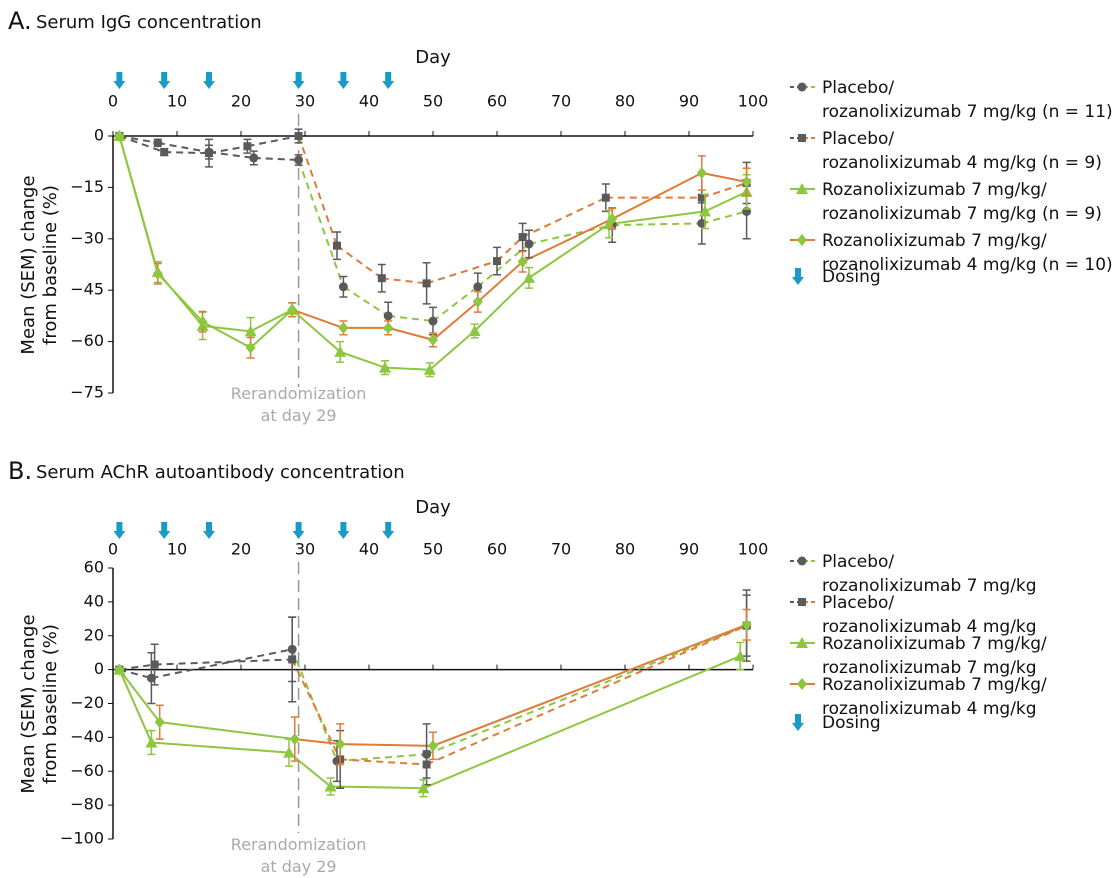 The height and width of the screenshot is (878, 1113). I want to click on x-tick-label: 70, so click(561, 549).